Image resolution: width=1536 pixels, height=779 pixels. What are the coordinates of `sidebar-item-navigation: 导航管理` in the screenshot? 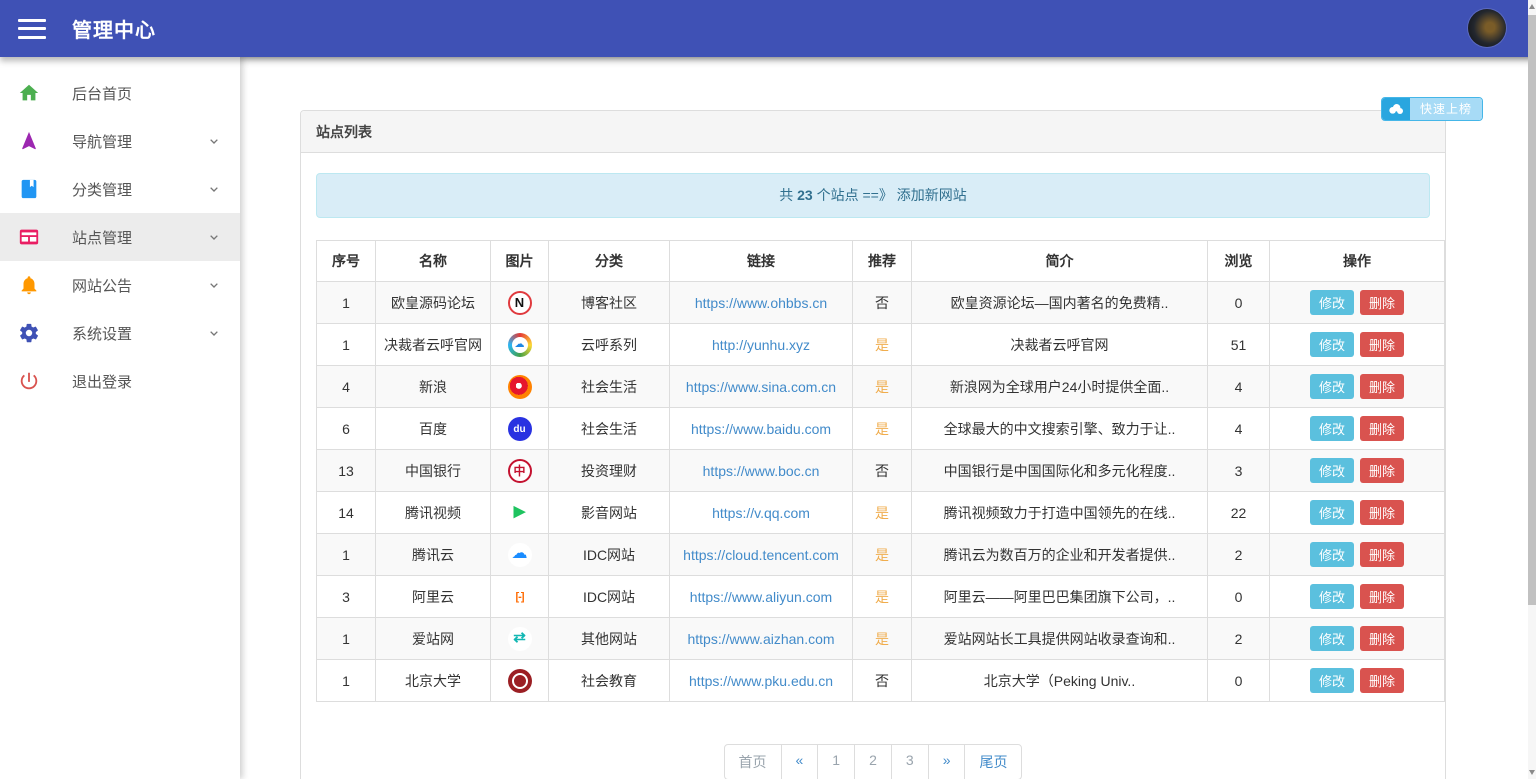 It's located at (120, 141).